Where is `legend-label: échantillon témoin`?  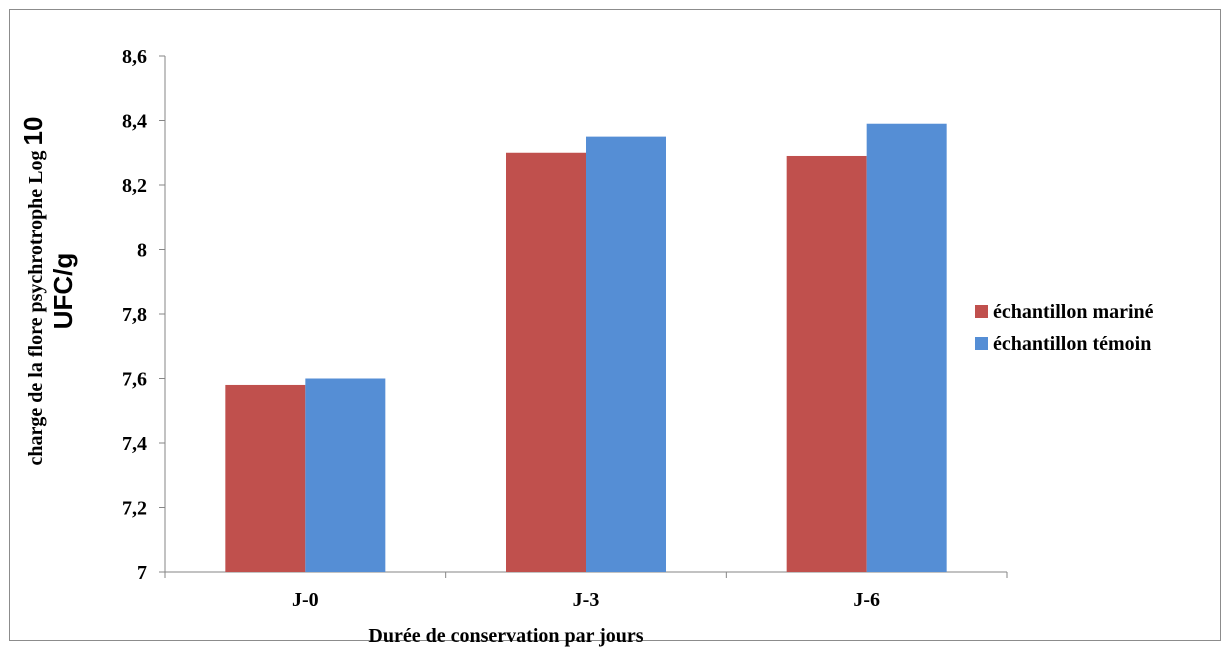 legend-label: échantillon témoin is located at coordinates (1072, 344).